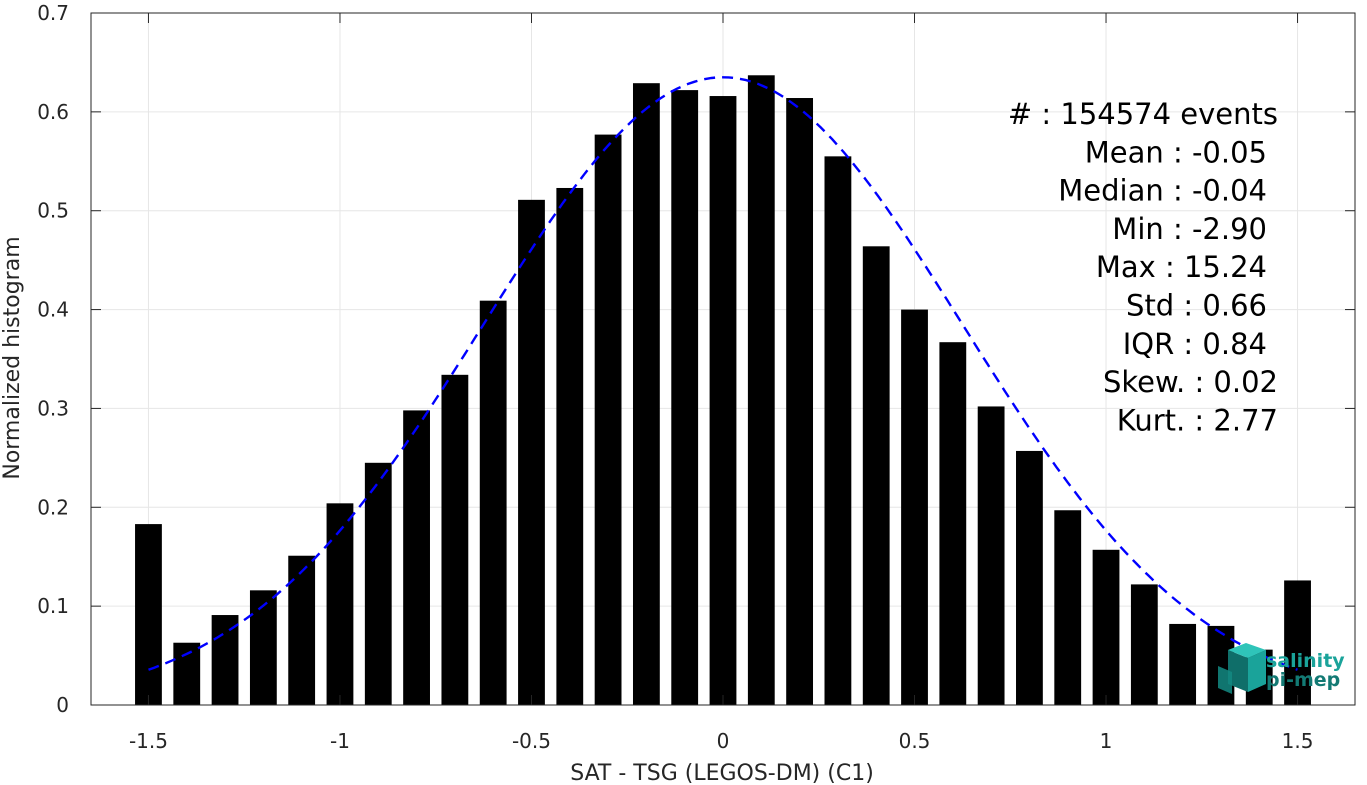 This screenshot has width=1367, height=785. Describe the element at coordinates (53, 408) in the screenshot. I see `y-tick-label: 0.3` at that location.